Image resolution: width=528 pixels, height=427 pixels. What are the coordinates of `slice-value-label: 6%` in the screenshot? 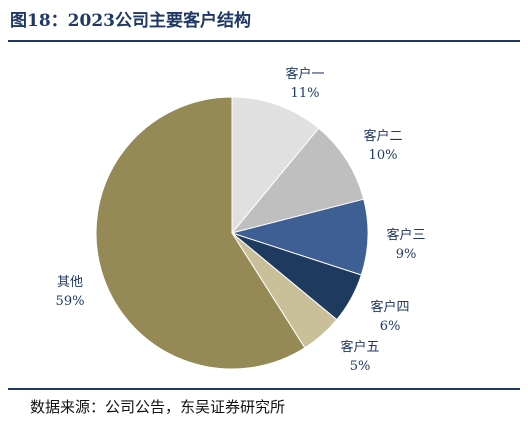 It's located at (390, 326).